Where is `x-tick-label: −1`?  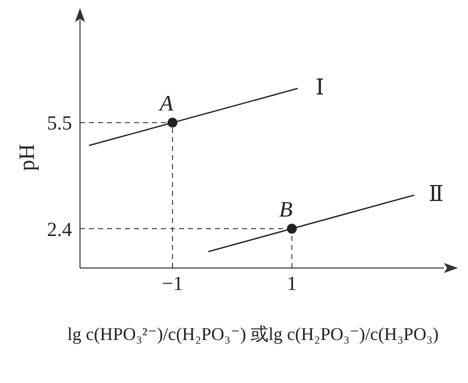
x-tick-label: −1 is located at coordinates (173, 284).